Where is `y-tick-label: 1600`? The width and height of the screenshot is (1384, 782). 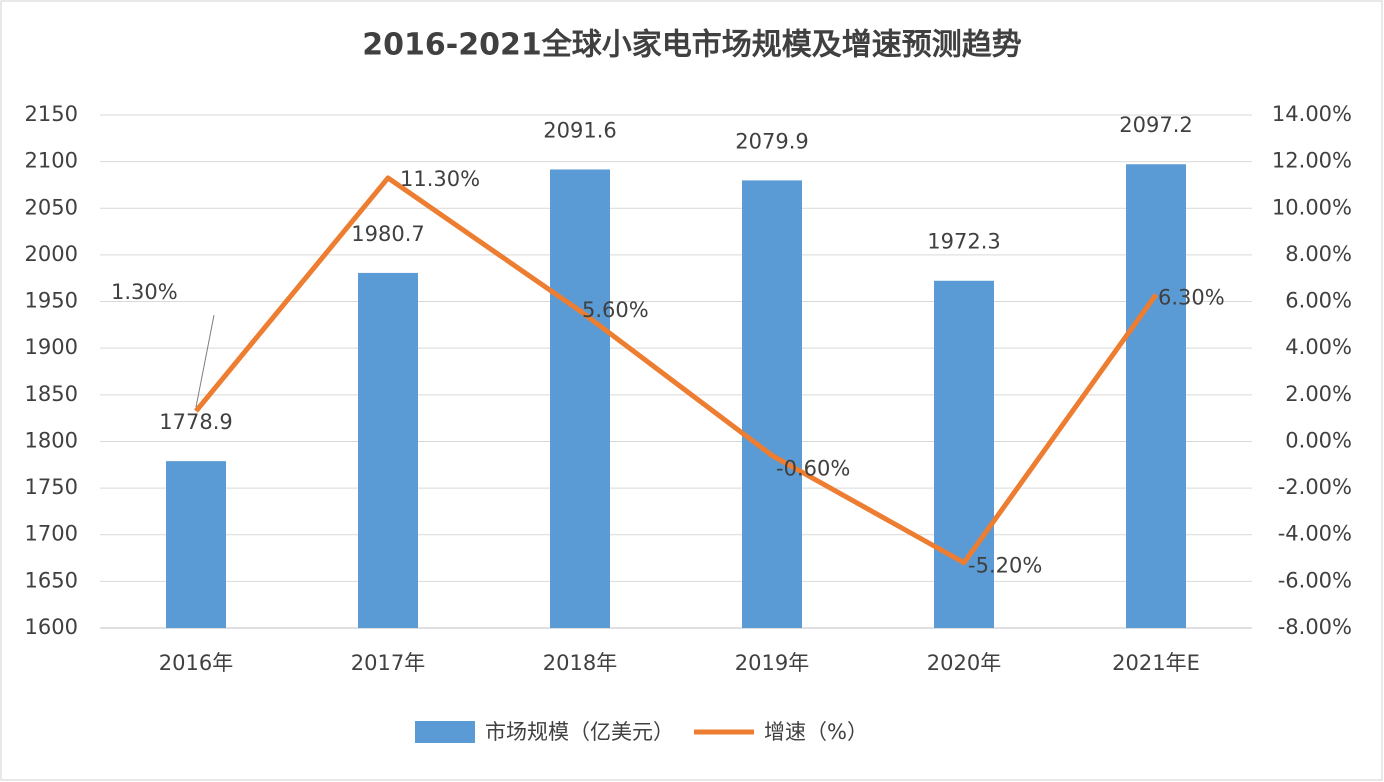 y-tick-label: 1600 is located at coordinates (51, 627).